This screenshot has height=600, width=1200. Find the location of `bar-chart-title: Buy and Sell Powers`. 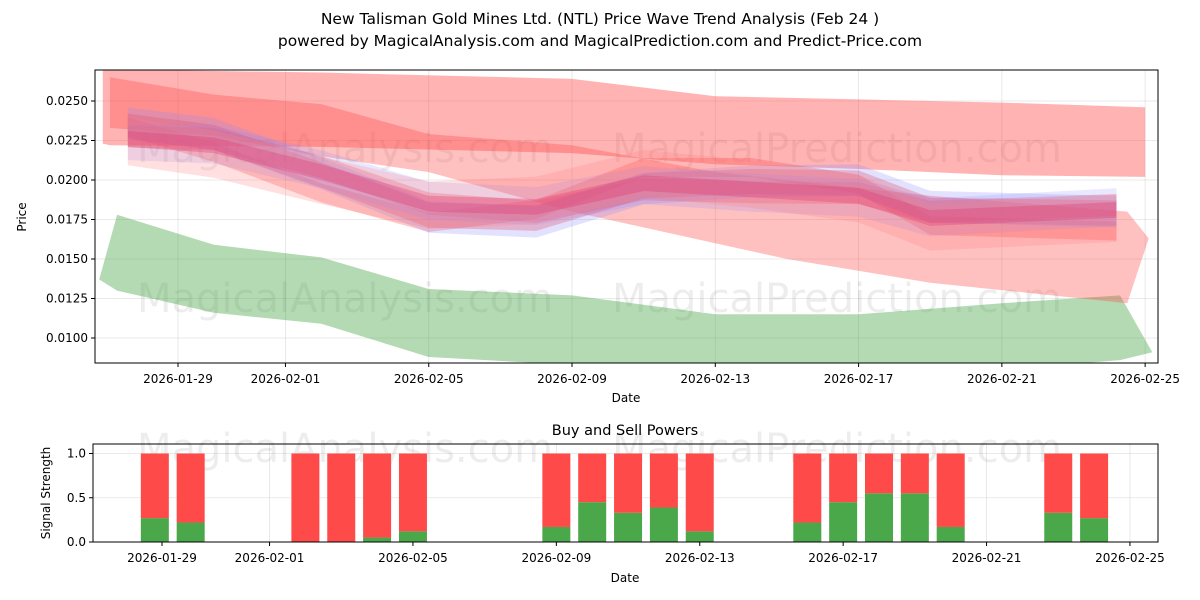

bar-chart-title: Buy and Sell Powers is located at coordinates (625, 431).